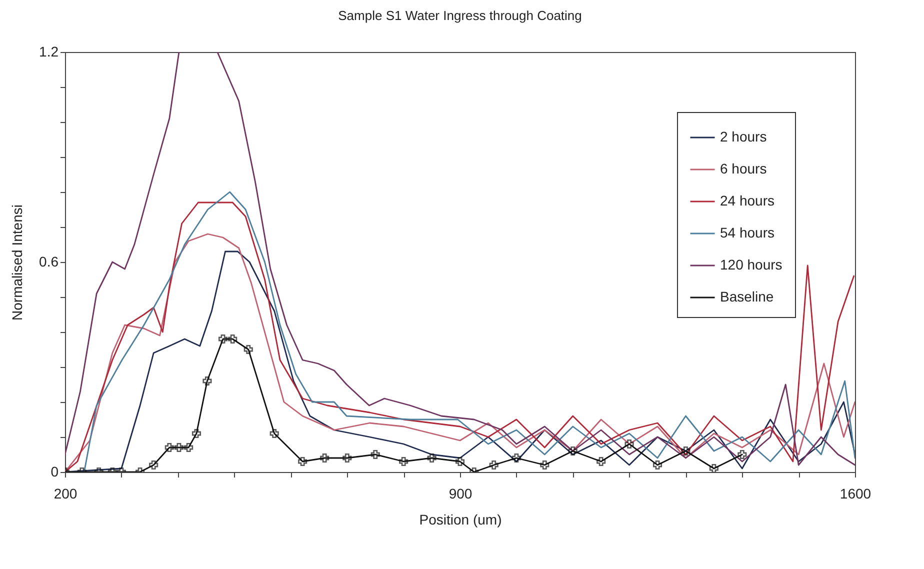 This screenshot has height=569, width=924. What do you see at coordinates (54, 472) in the screenshot?
I see `y-tick-label: 0` at bounding box center [54, 472].